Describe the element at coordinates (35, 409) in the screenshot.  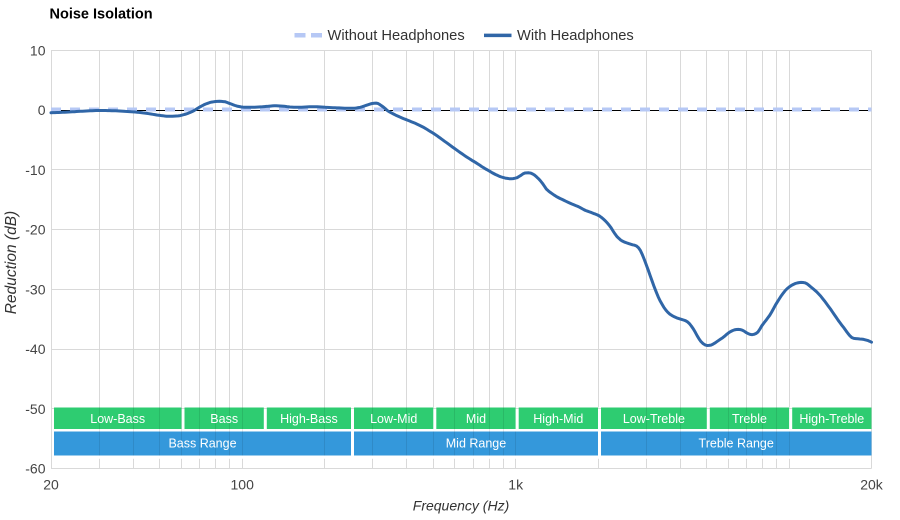
I see `svg-text: -50` at that location.